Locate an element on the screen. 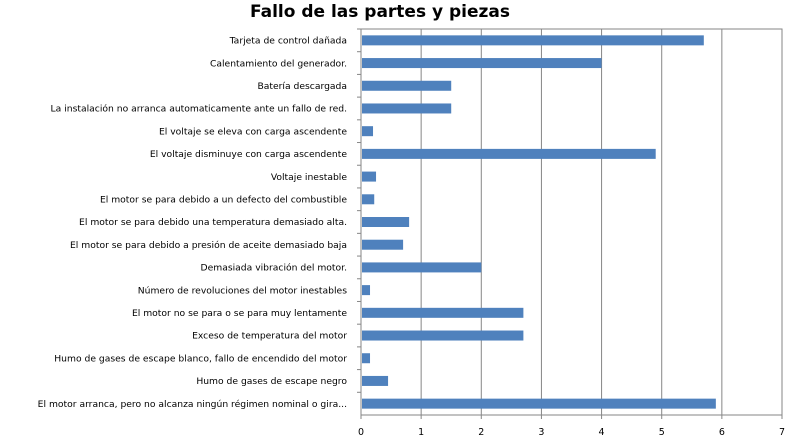 This screenshot has width=800, height=442. x-tick-label: 5 is located at coordinates (662, 432).